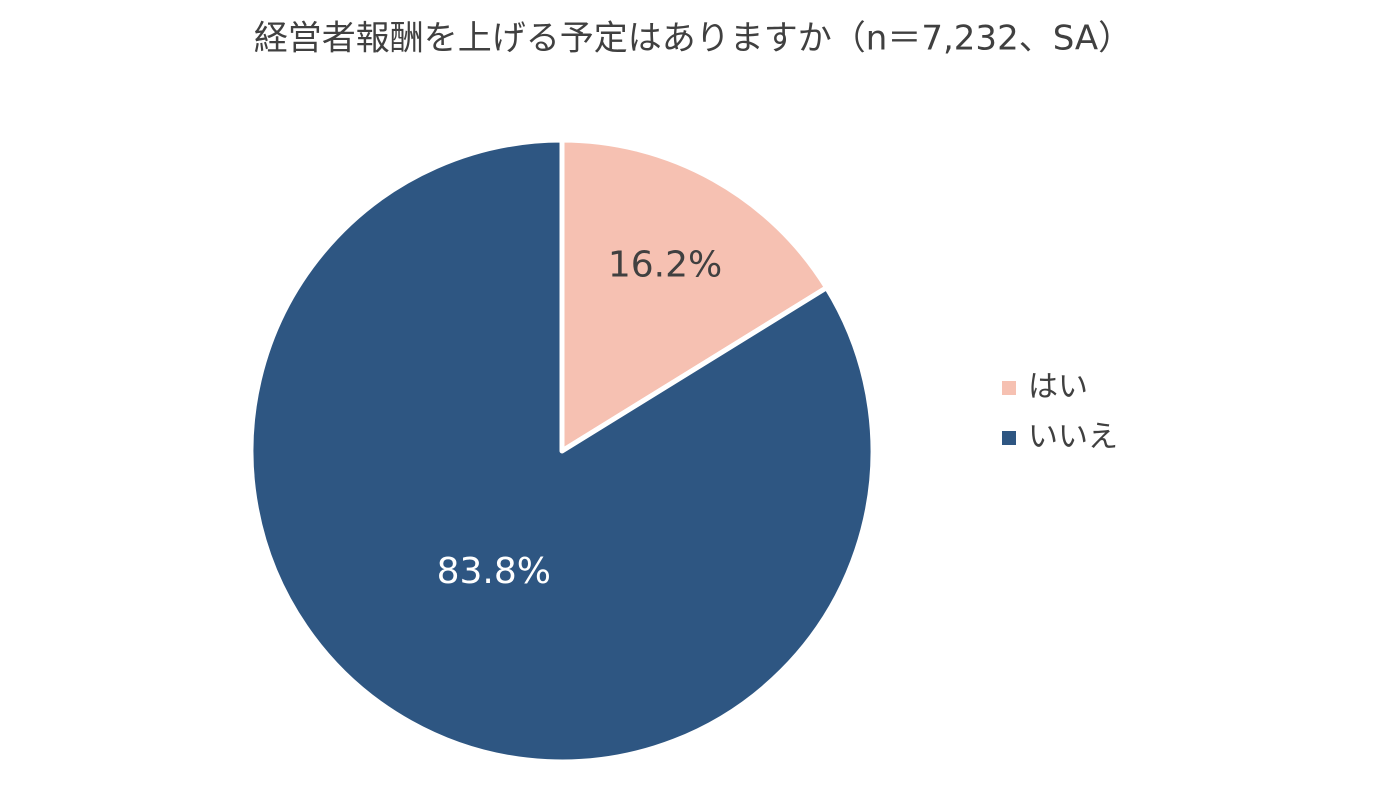 The image size is (1375, 789). I want to click on chart-title: 経営者報酬を上げる予定はありますか（n＝7,232、SA）, so click(693, 39).